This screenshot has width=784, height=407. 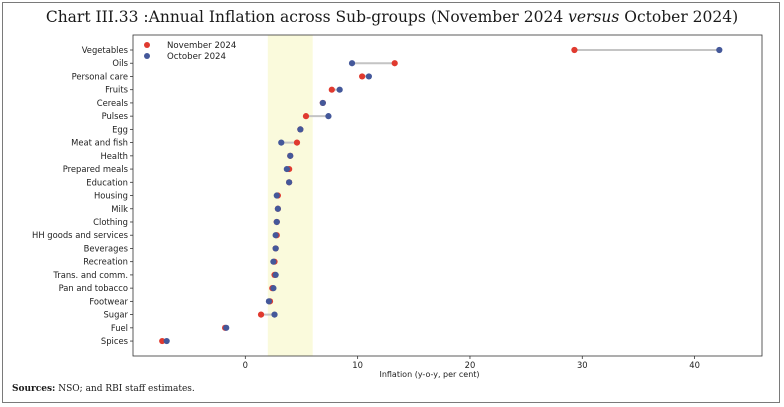 I want to click on y-tick-label: Recreation, so click(x=105, y=262).